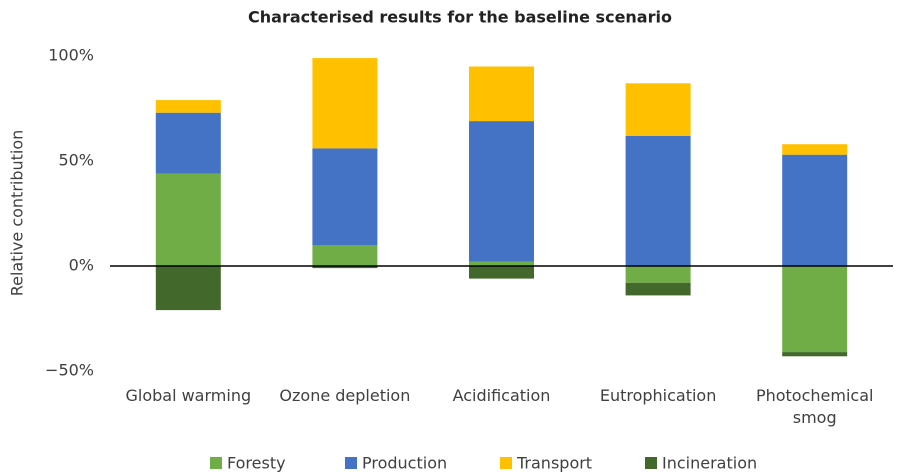 The width and height of the screenshot is (897, 476). Describe the element at coordinates (709, 463) in the screenshot. I see `legend-label: Incineration` at that location.